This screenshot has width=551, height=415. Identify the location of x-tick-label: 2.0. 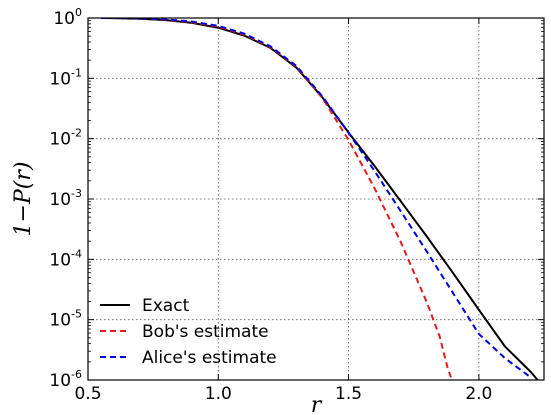
(478, 394).